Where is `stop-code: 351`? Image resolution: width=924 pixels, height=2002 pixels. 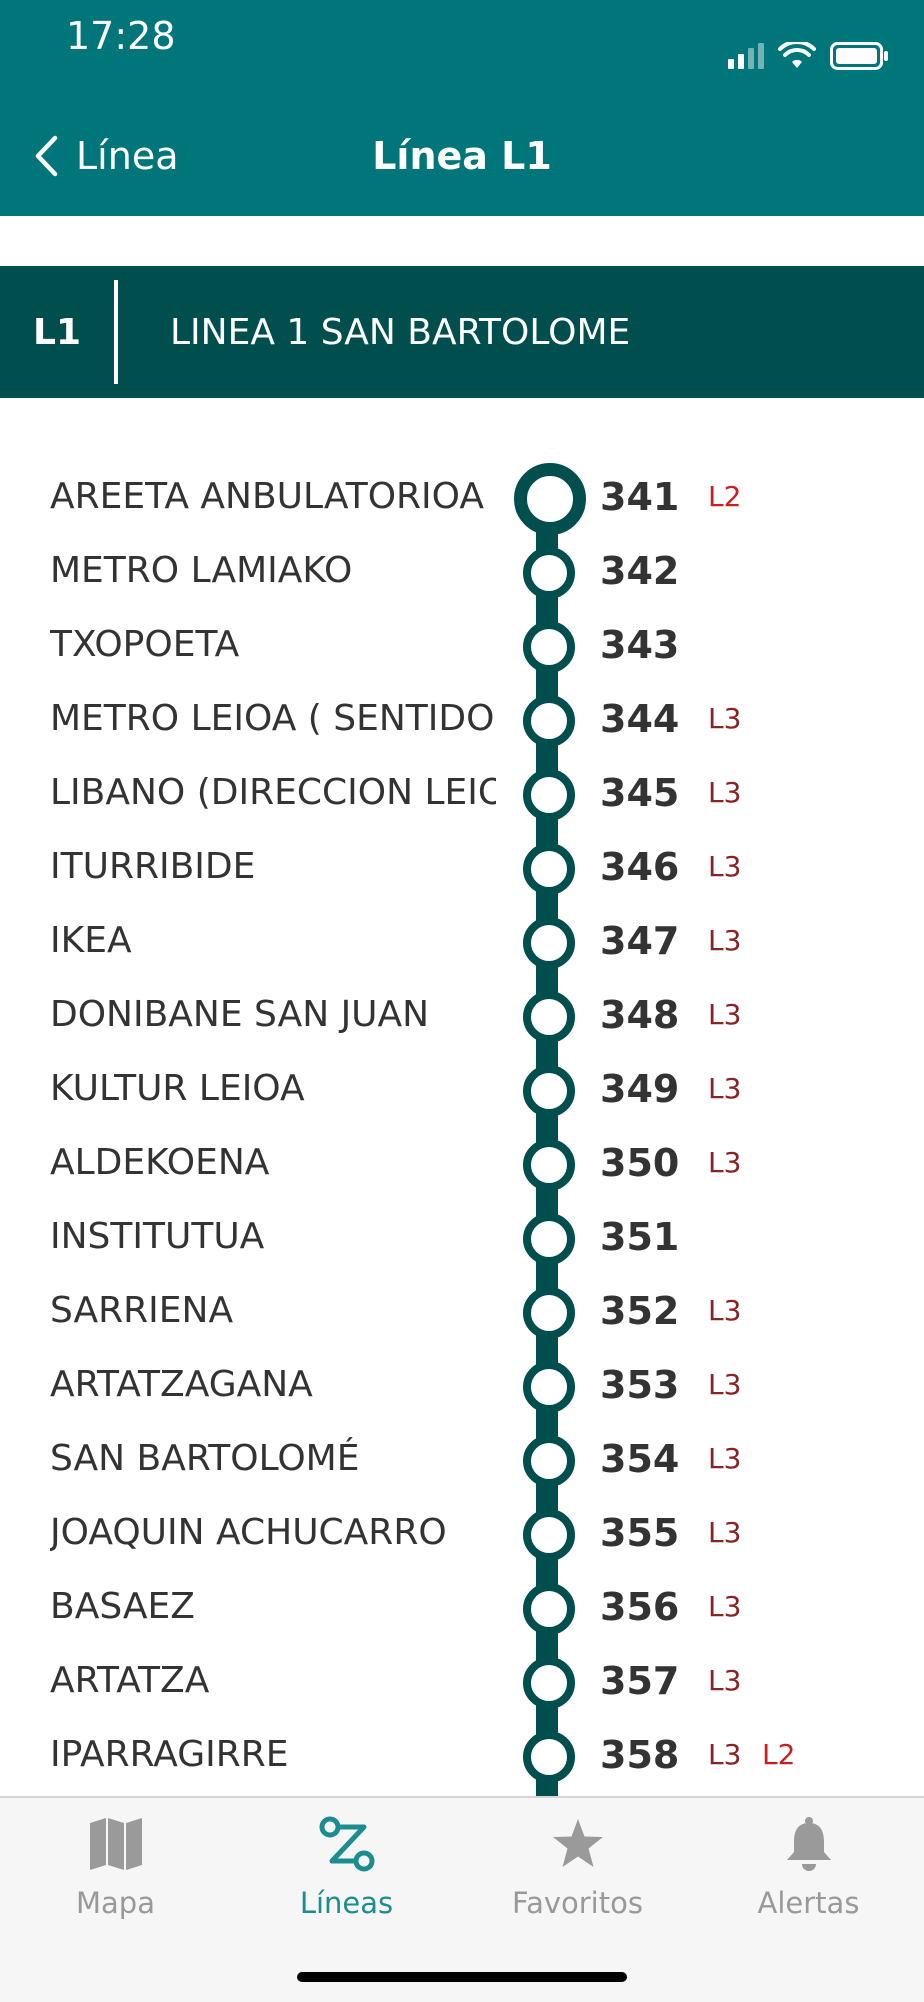
stop-code: 351 is located at coordinates (640, 1237).